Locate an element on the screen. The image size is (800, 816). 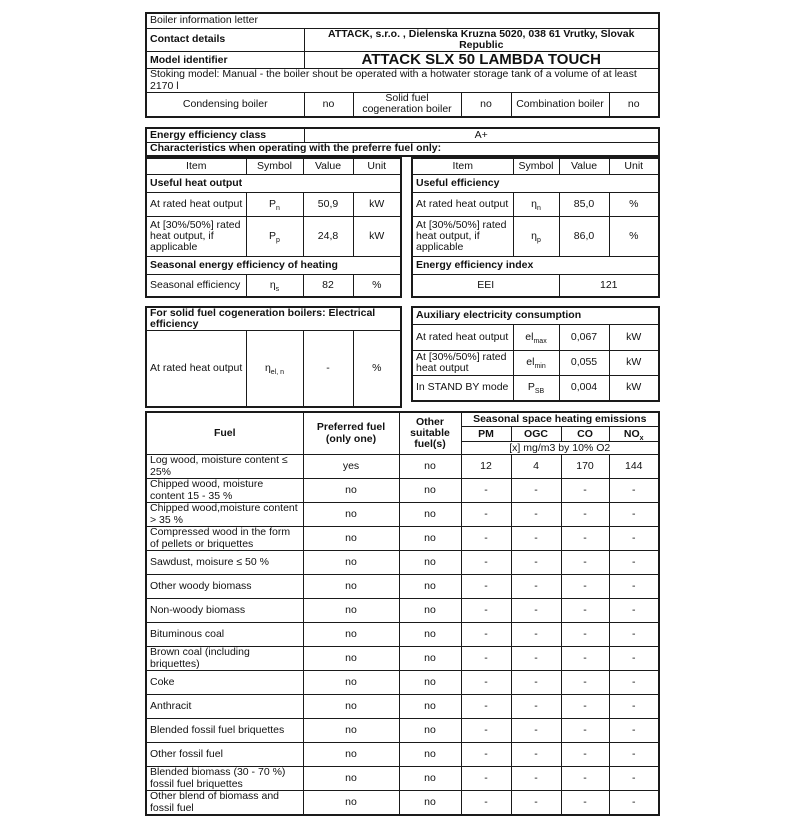
row-value: 24,8 is located at coordinates (328, 237).